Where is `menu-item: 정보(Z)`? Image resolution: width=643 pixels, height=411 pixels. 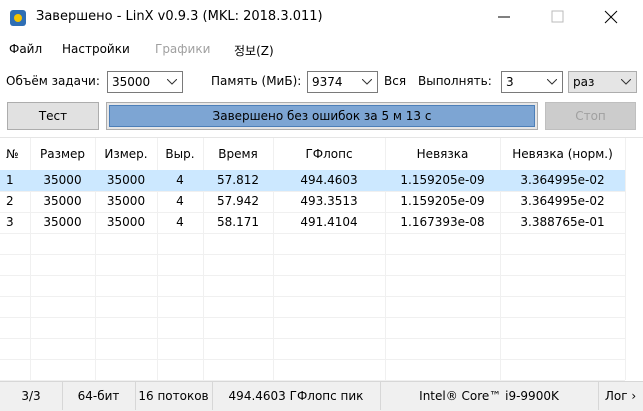 menu-item: 정보(Z) is located at coordinates (254, 51).